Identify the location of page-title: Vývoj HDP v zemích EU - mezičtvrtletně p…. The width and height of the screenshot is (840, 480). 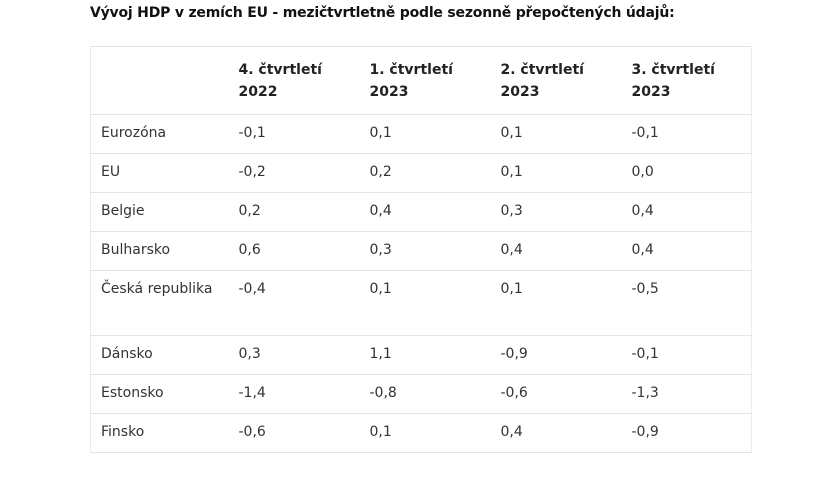
(382, 13).